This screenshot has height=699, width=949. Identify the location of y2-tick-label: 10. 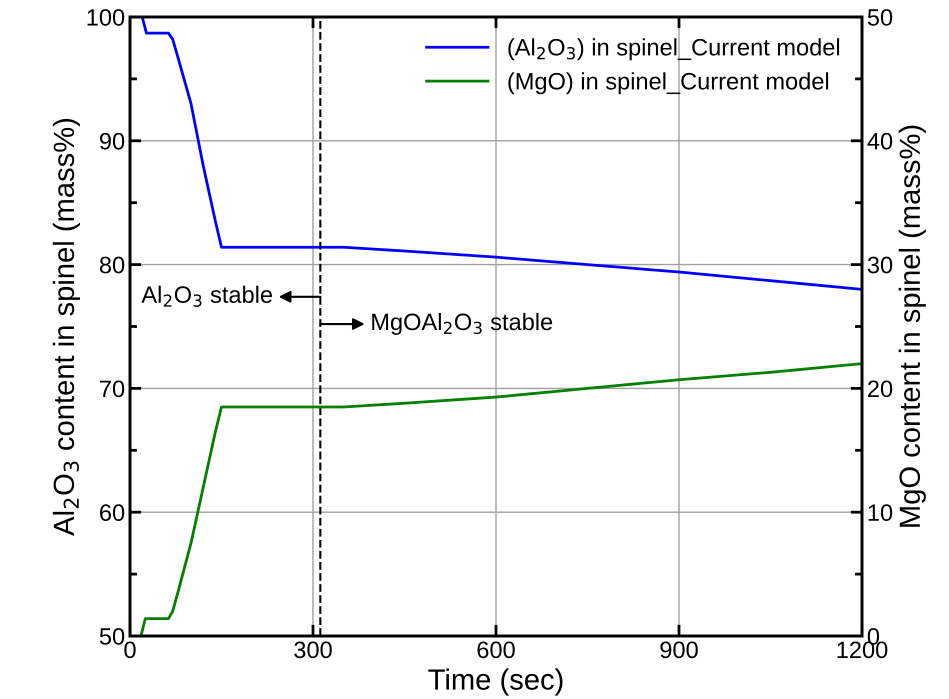
(880, 512).